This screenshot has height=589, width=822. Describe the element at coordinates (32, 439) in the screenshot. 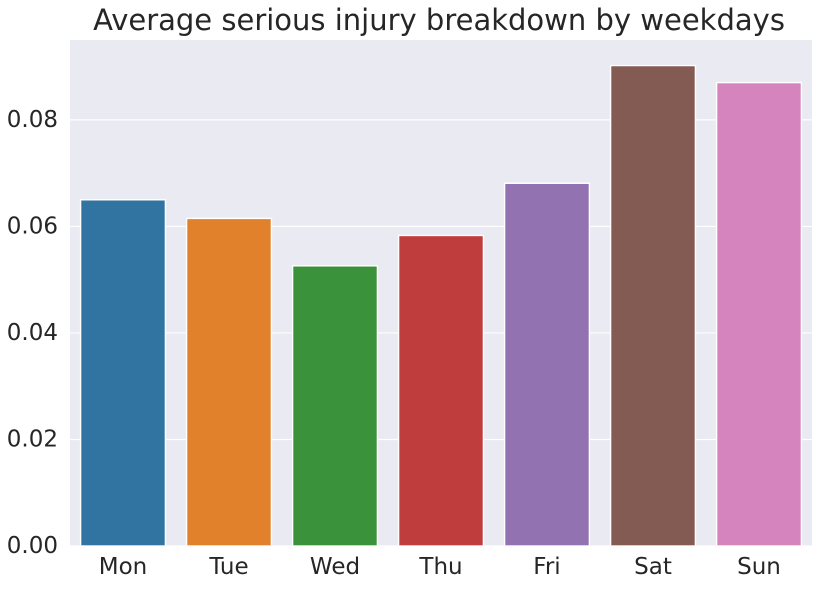

I see `y-tick-label: 0.02` at that location.